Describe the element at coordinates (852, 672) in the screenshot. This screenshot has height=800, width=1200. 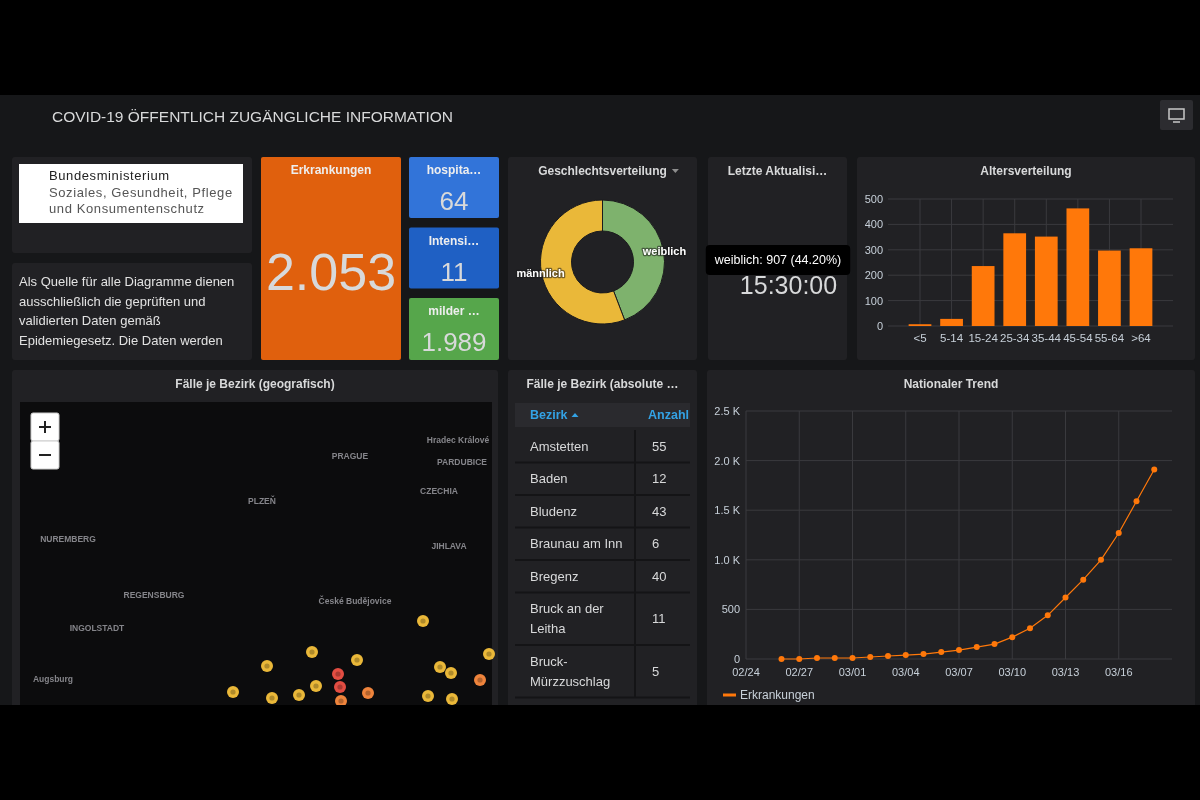
I see `x-tick-label: 03/01` at that location.